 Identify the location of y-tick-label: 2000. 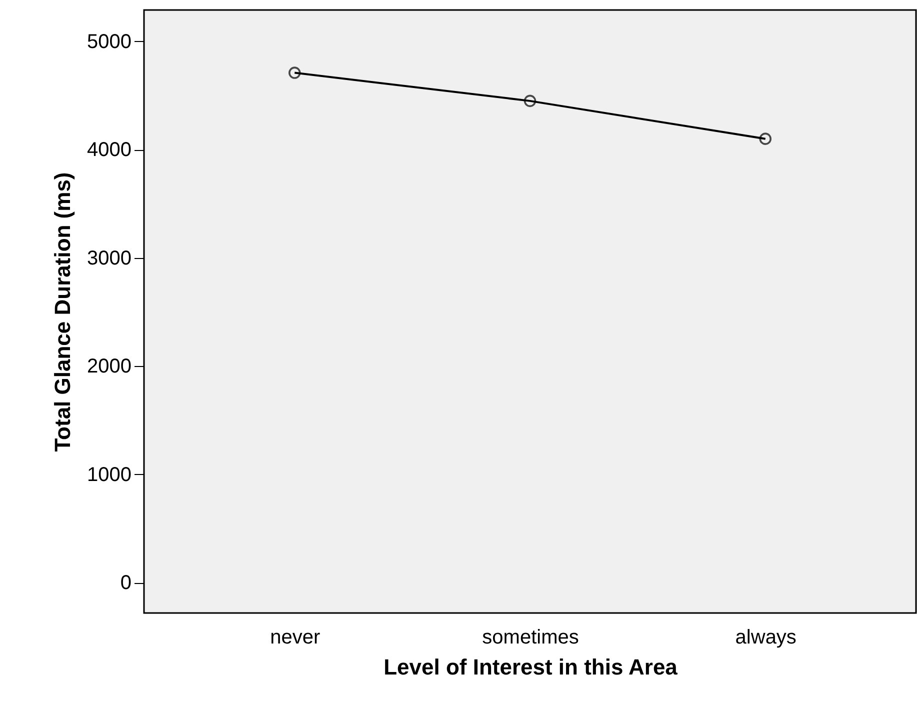
(109, 367).